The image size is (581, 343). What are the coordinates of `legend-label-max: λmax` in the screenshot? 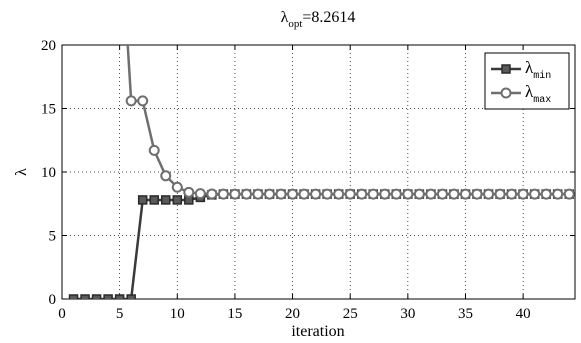 It's located at (538, 94).